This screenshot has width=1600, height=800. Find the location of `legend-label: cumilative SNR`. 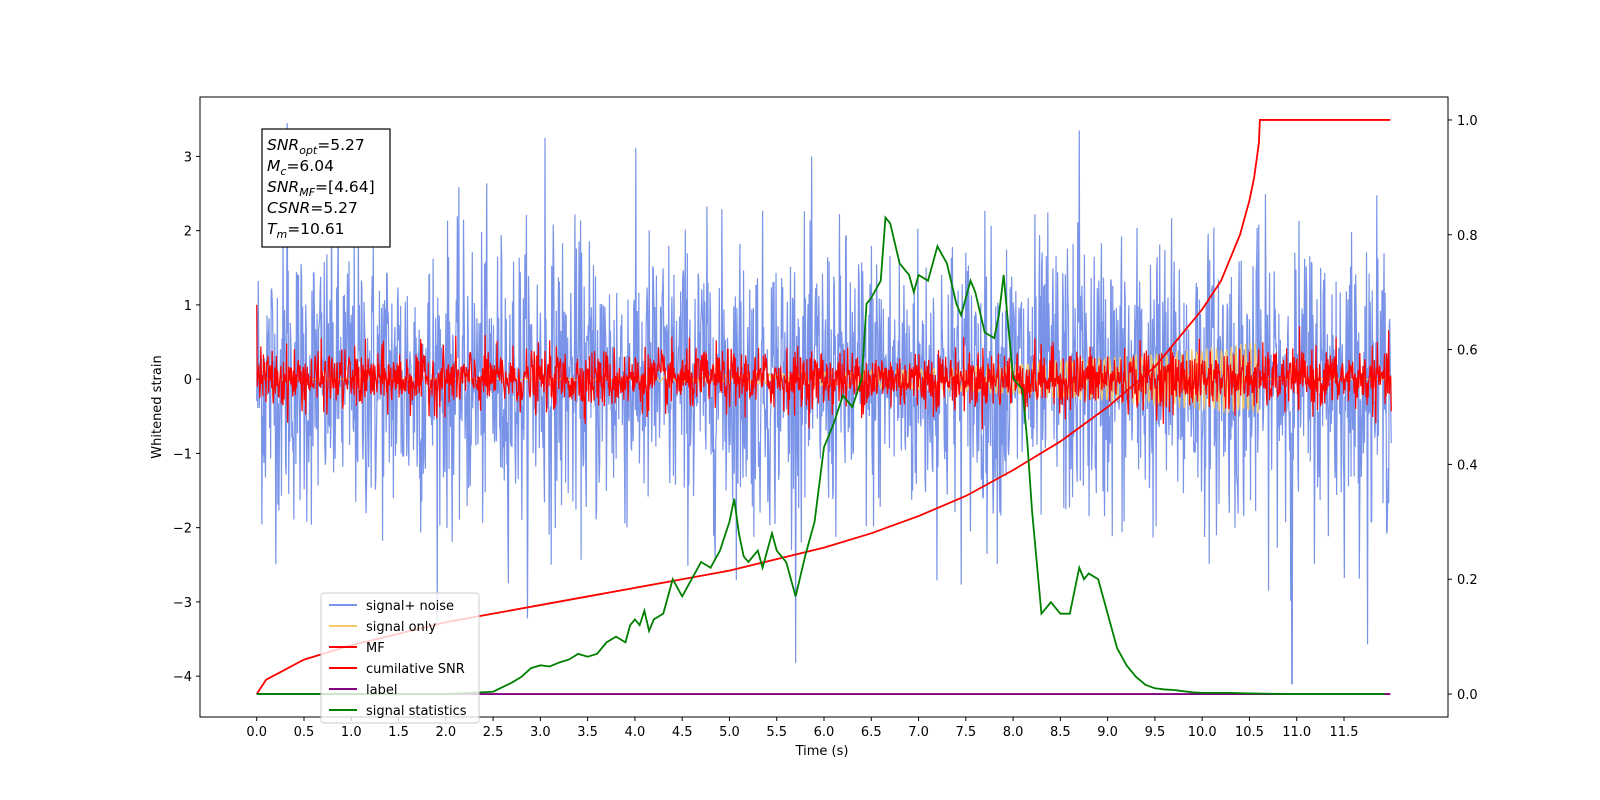

legend-label: cumilative SNR is located at coordinates (415, 669).